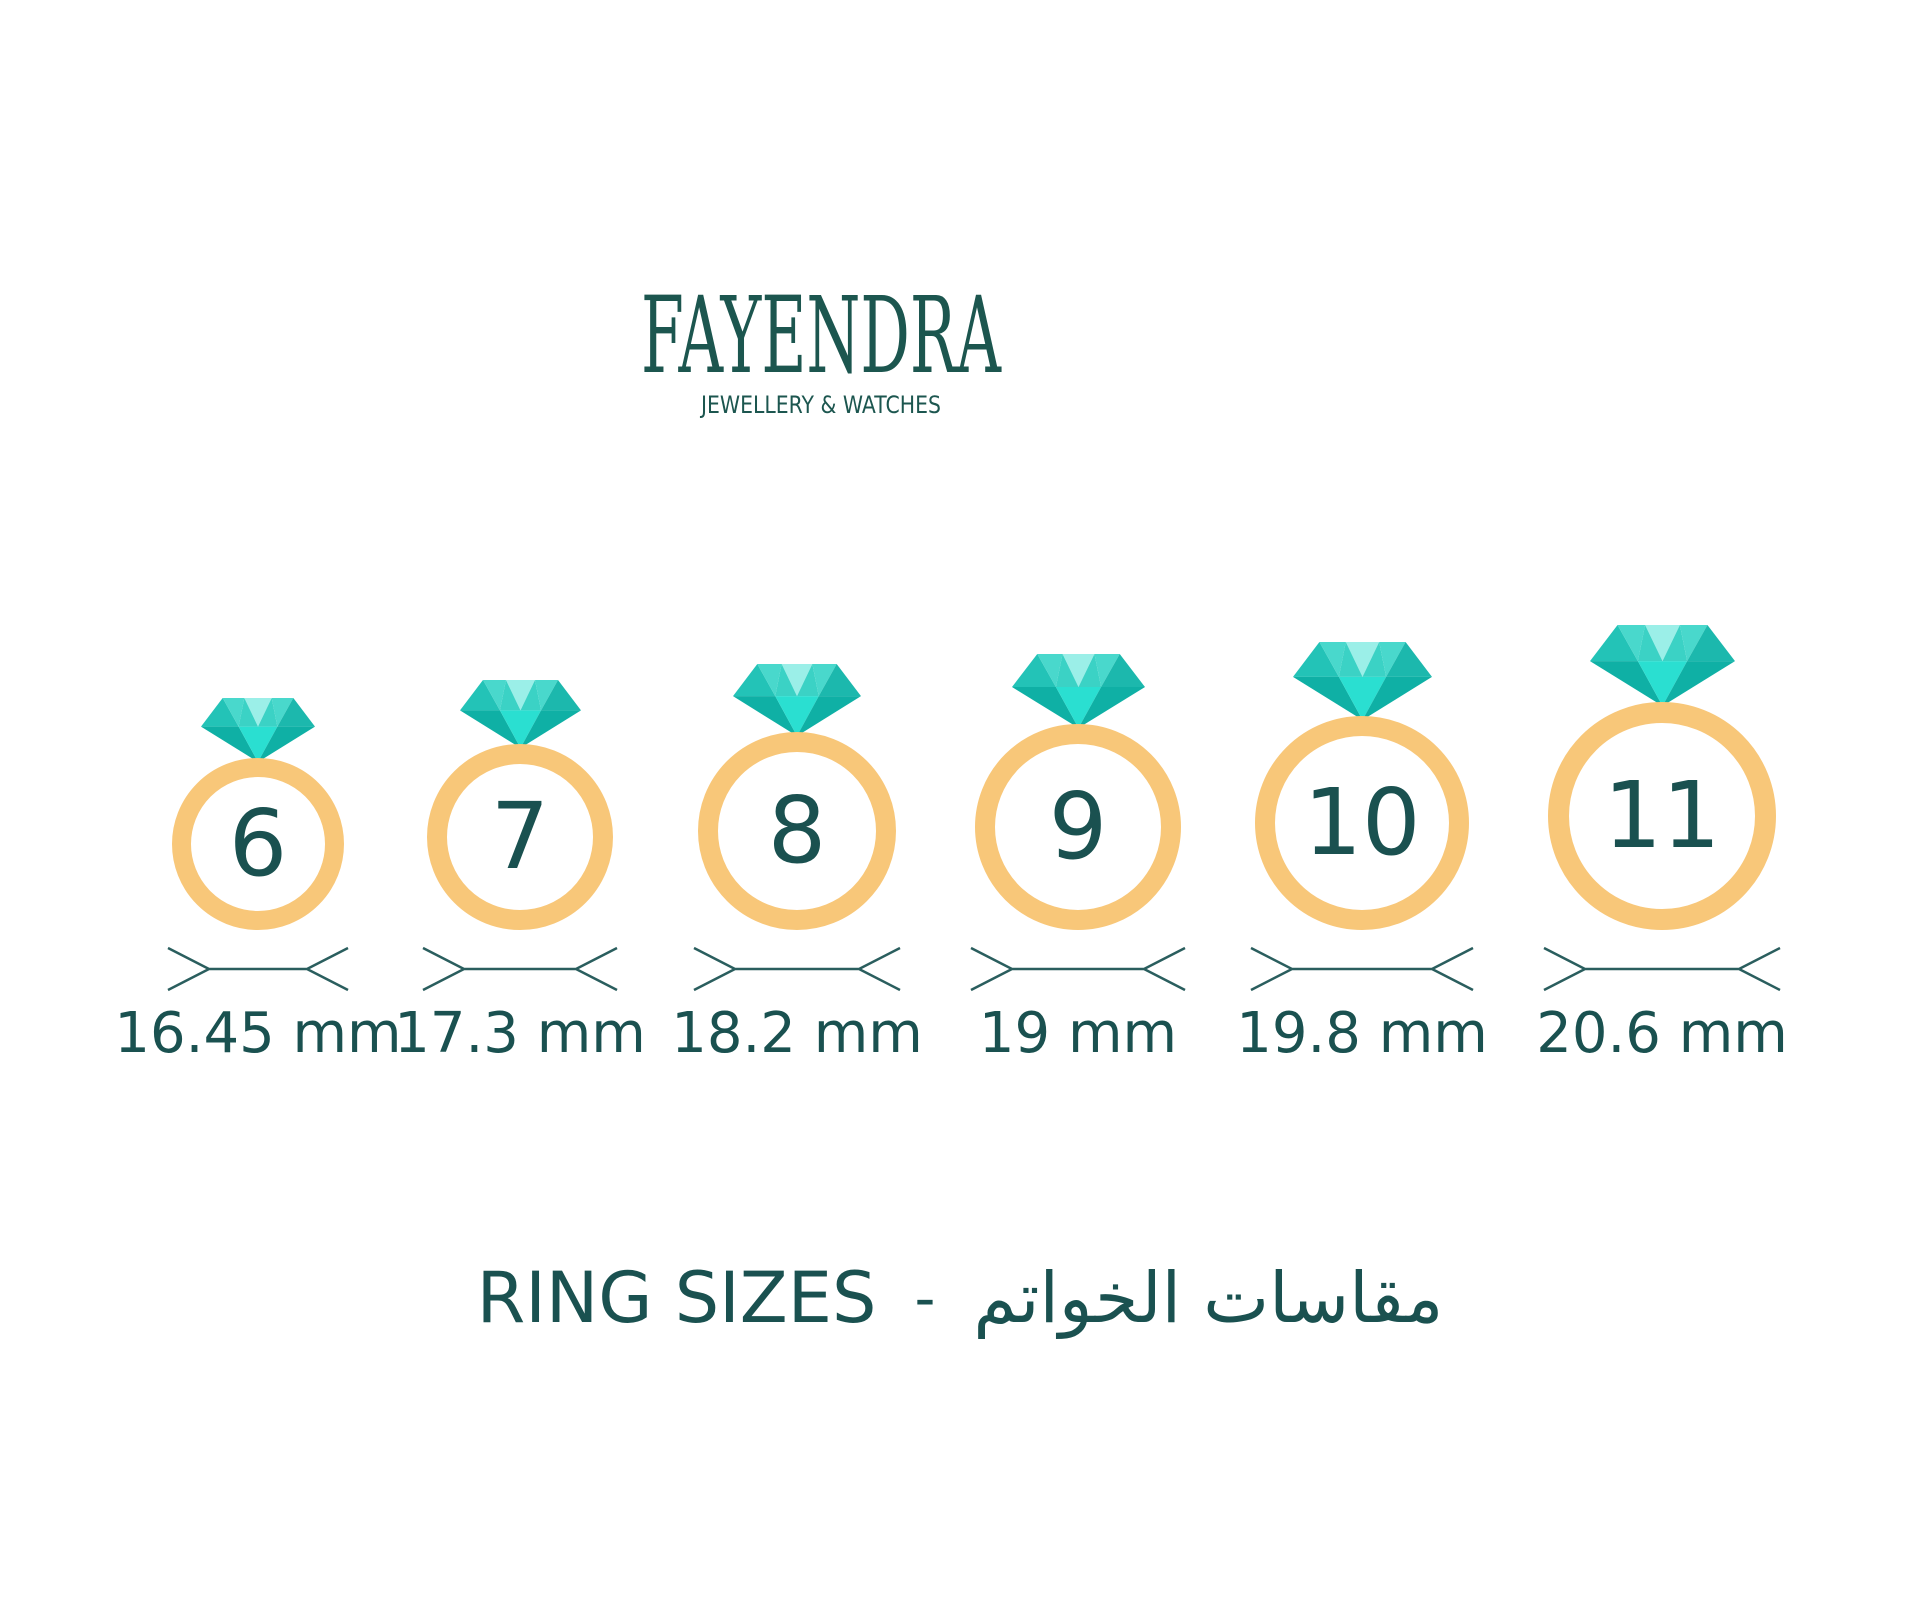 Image resolution: width=1920 pixels, height=1601 pixels. Describe the element at coordinates (520, 1033) in the screenshot. I see `diameter-label: 17.3 mm` at that location.